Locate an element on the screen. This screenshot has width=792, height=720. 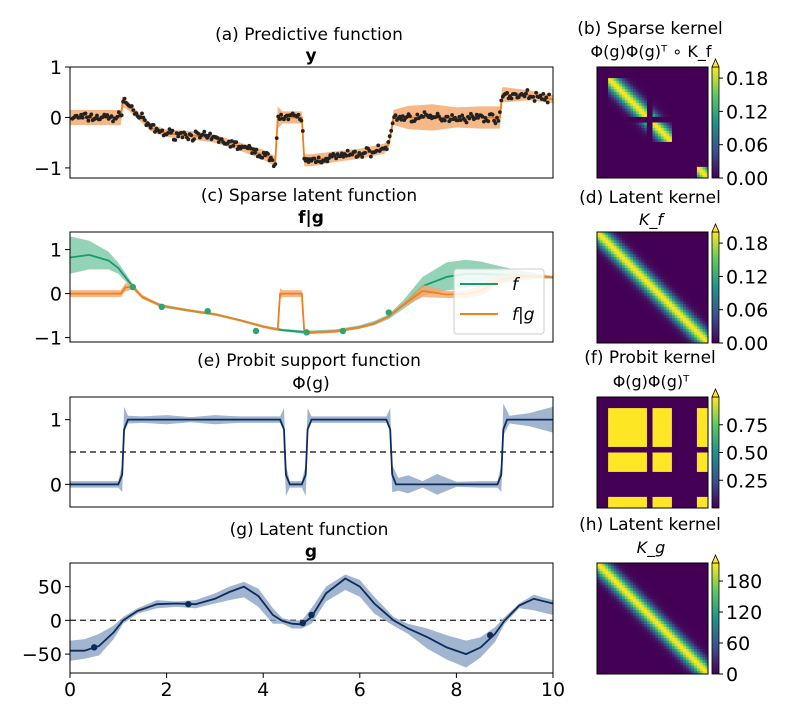
observation-point is located at coordinates (388, 142).